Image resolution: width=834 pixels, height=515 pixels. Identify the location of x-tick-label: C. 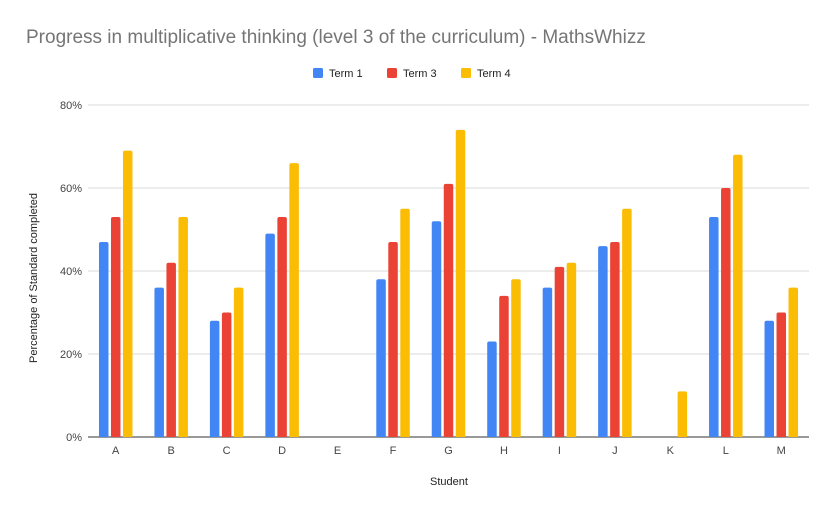
(227, 451).